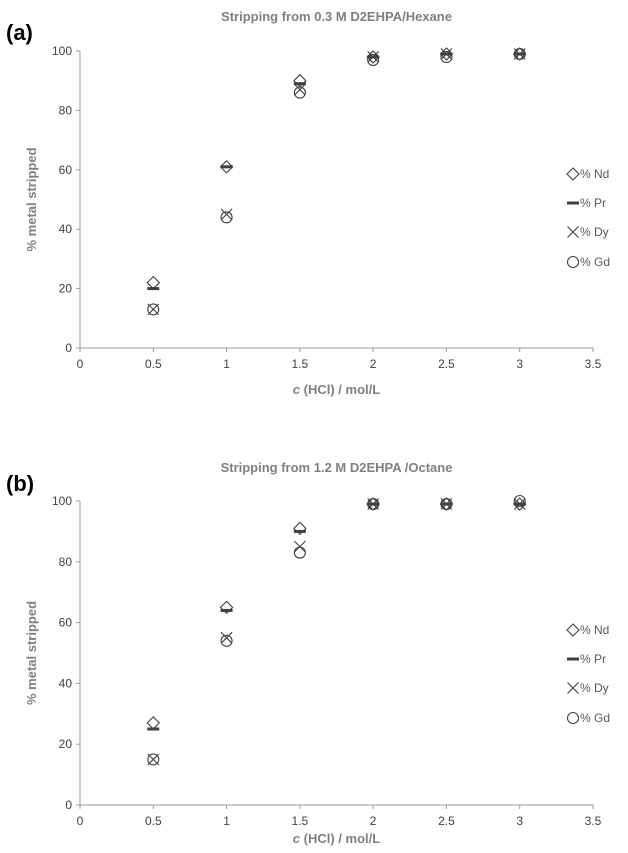  I want to click on x-axis-title: c (HCl) / mol/L, so click(336, 389).